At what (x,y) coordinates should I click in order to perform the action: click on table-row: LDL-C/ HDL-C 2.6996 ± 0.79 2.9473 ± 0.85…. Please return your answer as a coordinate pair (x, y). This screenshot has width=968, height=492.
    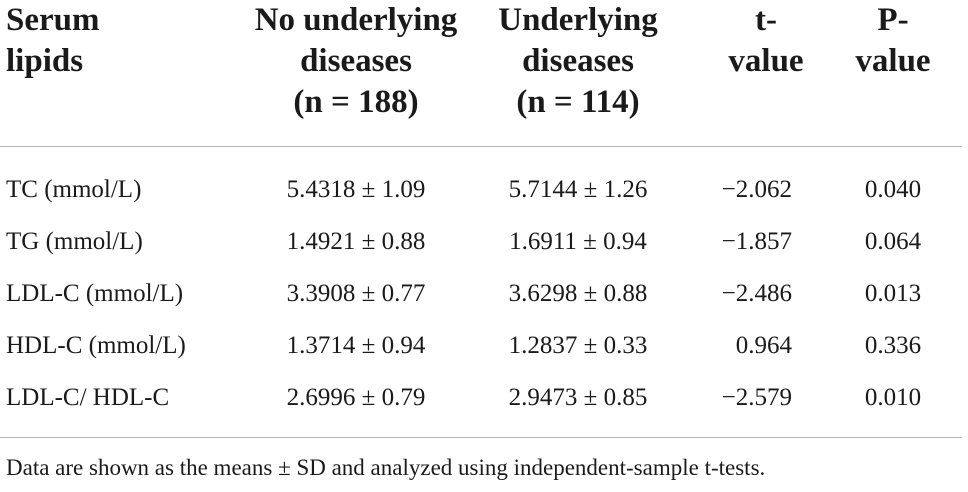
    Looking at the image, I should click on (481, 398).